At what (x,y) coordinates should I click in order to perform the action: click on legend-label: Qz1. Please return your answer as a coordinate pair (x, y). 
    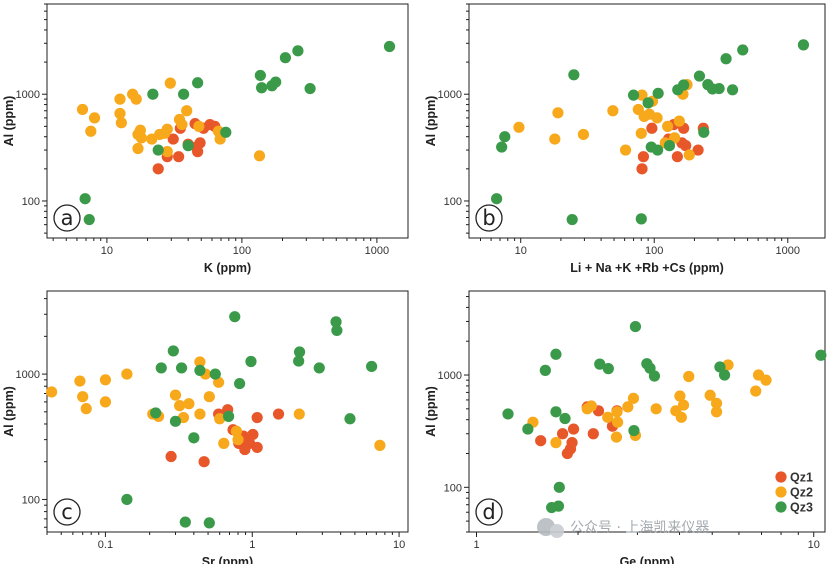
    Looking at the image, I should click on (801, 478).